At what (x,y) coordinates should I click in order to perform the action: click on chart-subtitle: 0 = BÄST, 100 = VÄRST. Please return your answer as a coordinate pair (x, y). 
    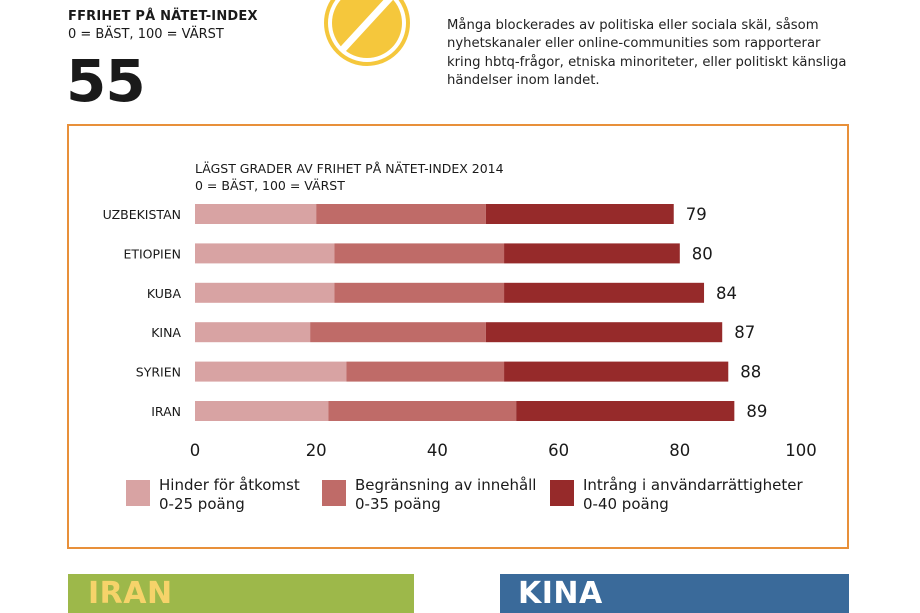
    Looking at the image, I should click on (270, 185).